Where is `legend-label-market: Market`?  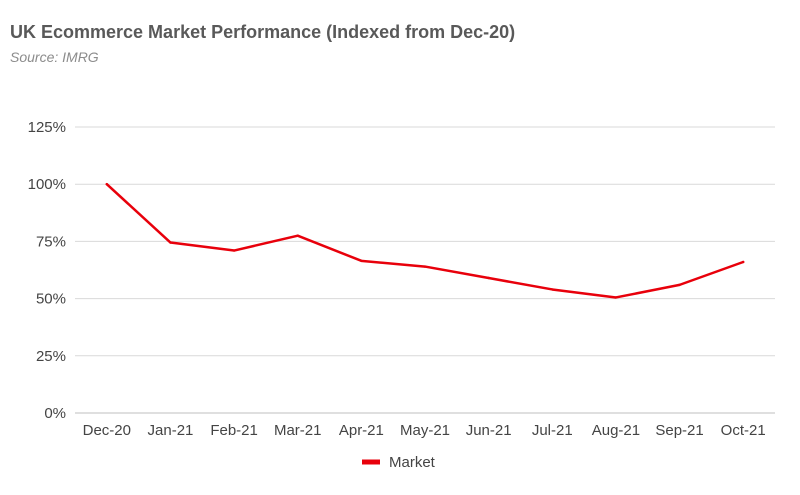 legend-label-market: Market is located at coordinates (412, 462).